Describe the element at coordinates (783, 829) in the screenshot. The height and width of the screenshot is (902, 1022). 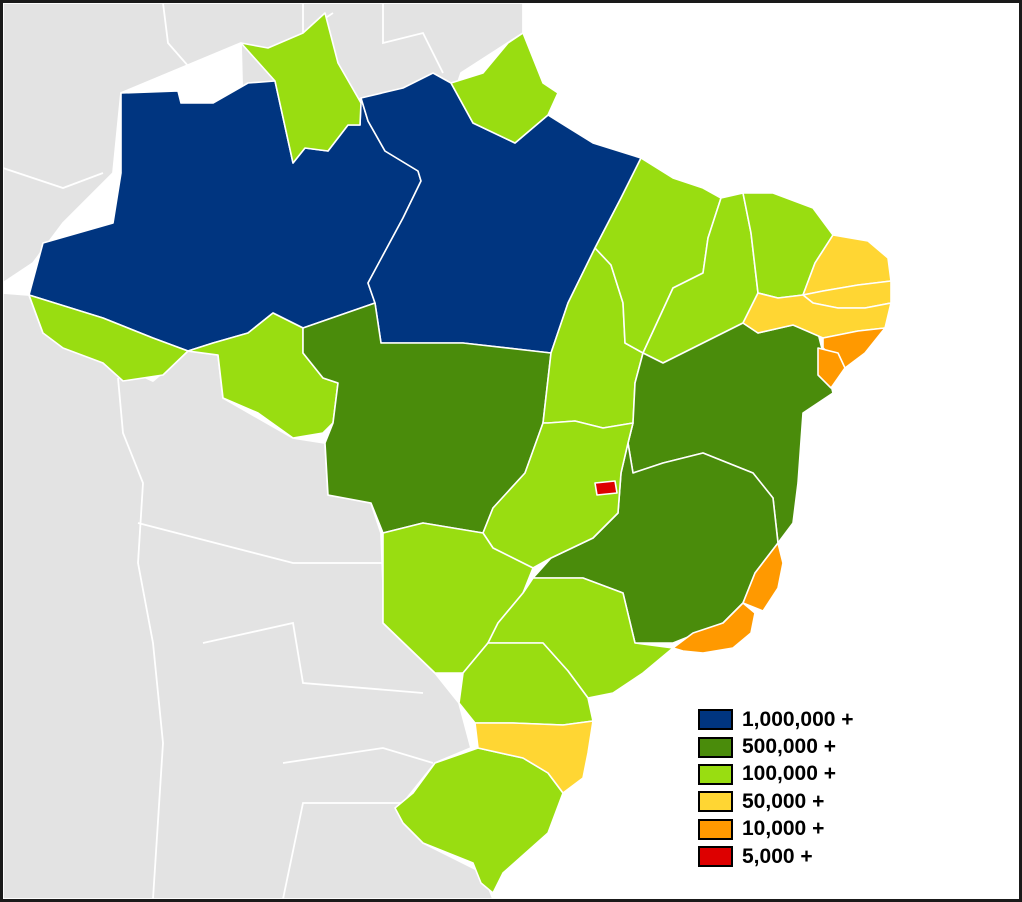
I see `legend-label: 10,000 +` at that location.